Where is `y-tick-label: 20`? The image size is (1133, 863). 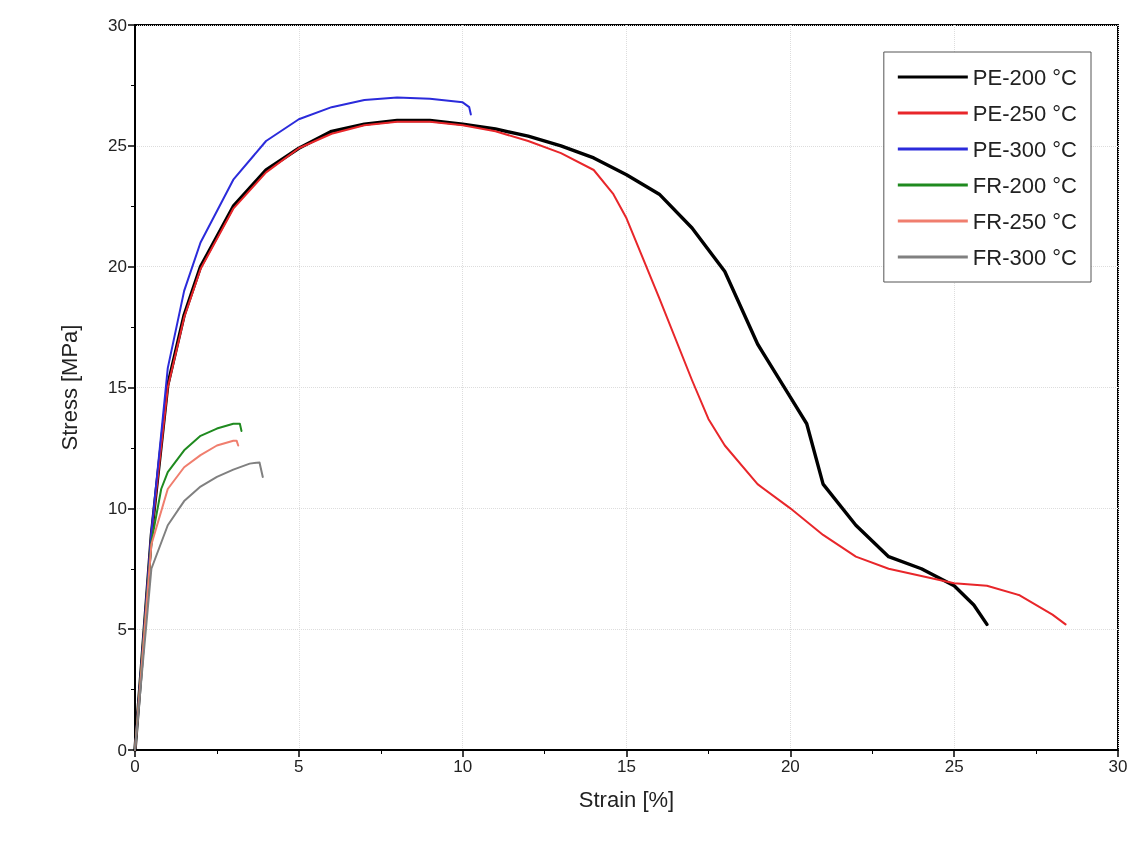
y-tick-label: 20 is located at coordinates (117, 267).